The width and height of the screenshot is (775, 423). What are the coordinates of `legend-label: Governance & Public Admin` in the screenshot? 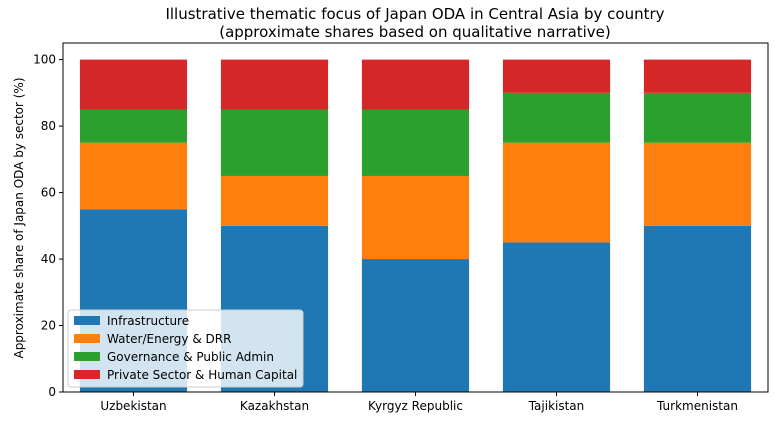 It's located at (190, 357).